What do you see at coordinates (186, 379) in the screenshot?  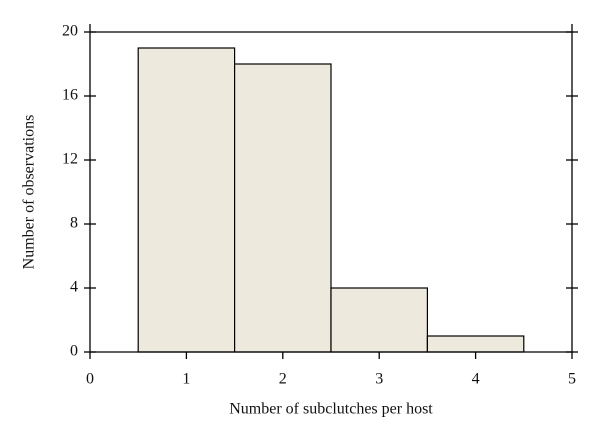 I see `x-tick-label: 1` at bounding box center [186, 379].